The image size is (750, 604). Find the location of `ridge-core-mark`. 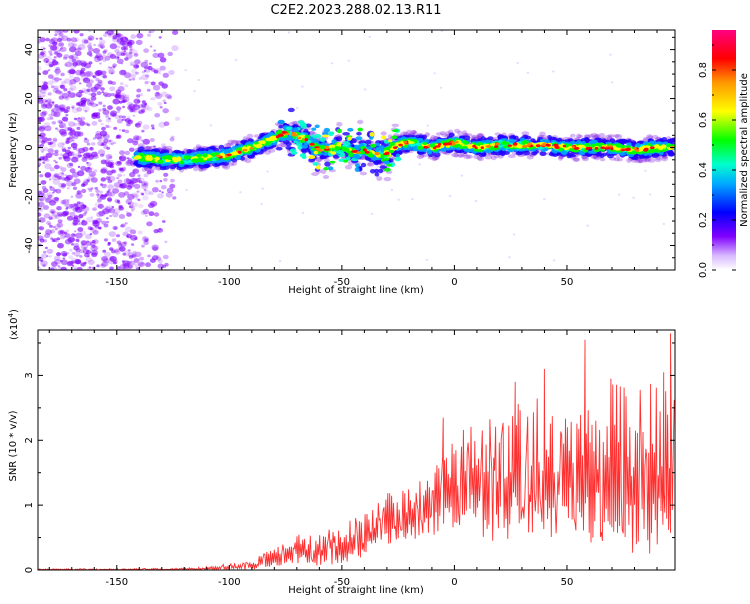

ridge-core-mark is located at coordinates (497, 144).